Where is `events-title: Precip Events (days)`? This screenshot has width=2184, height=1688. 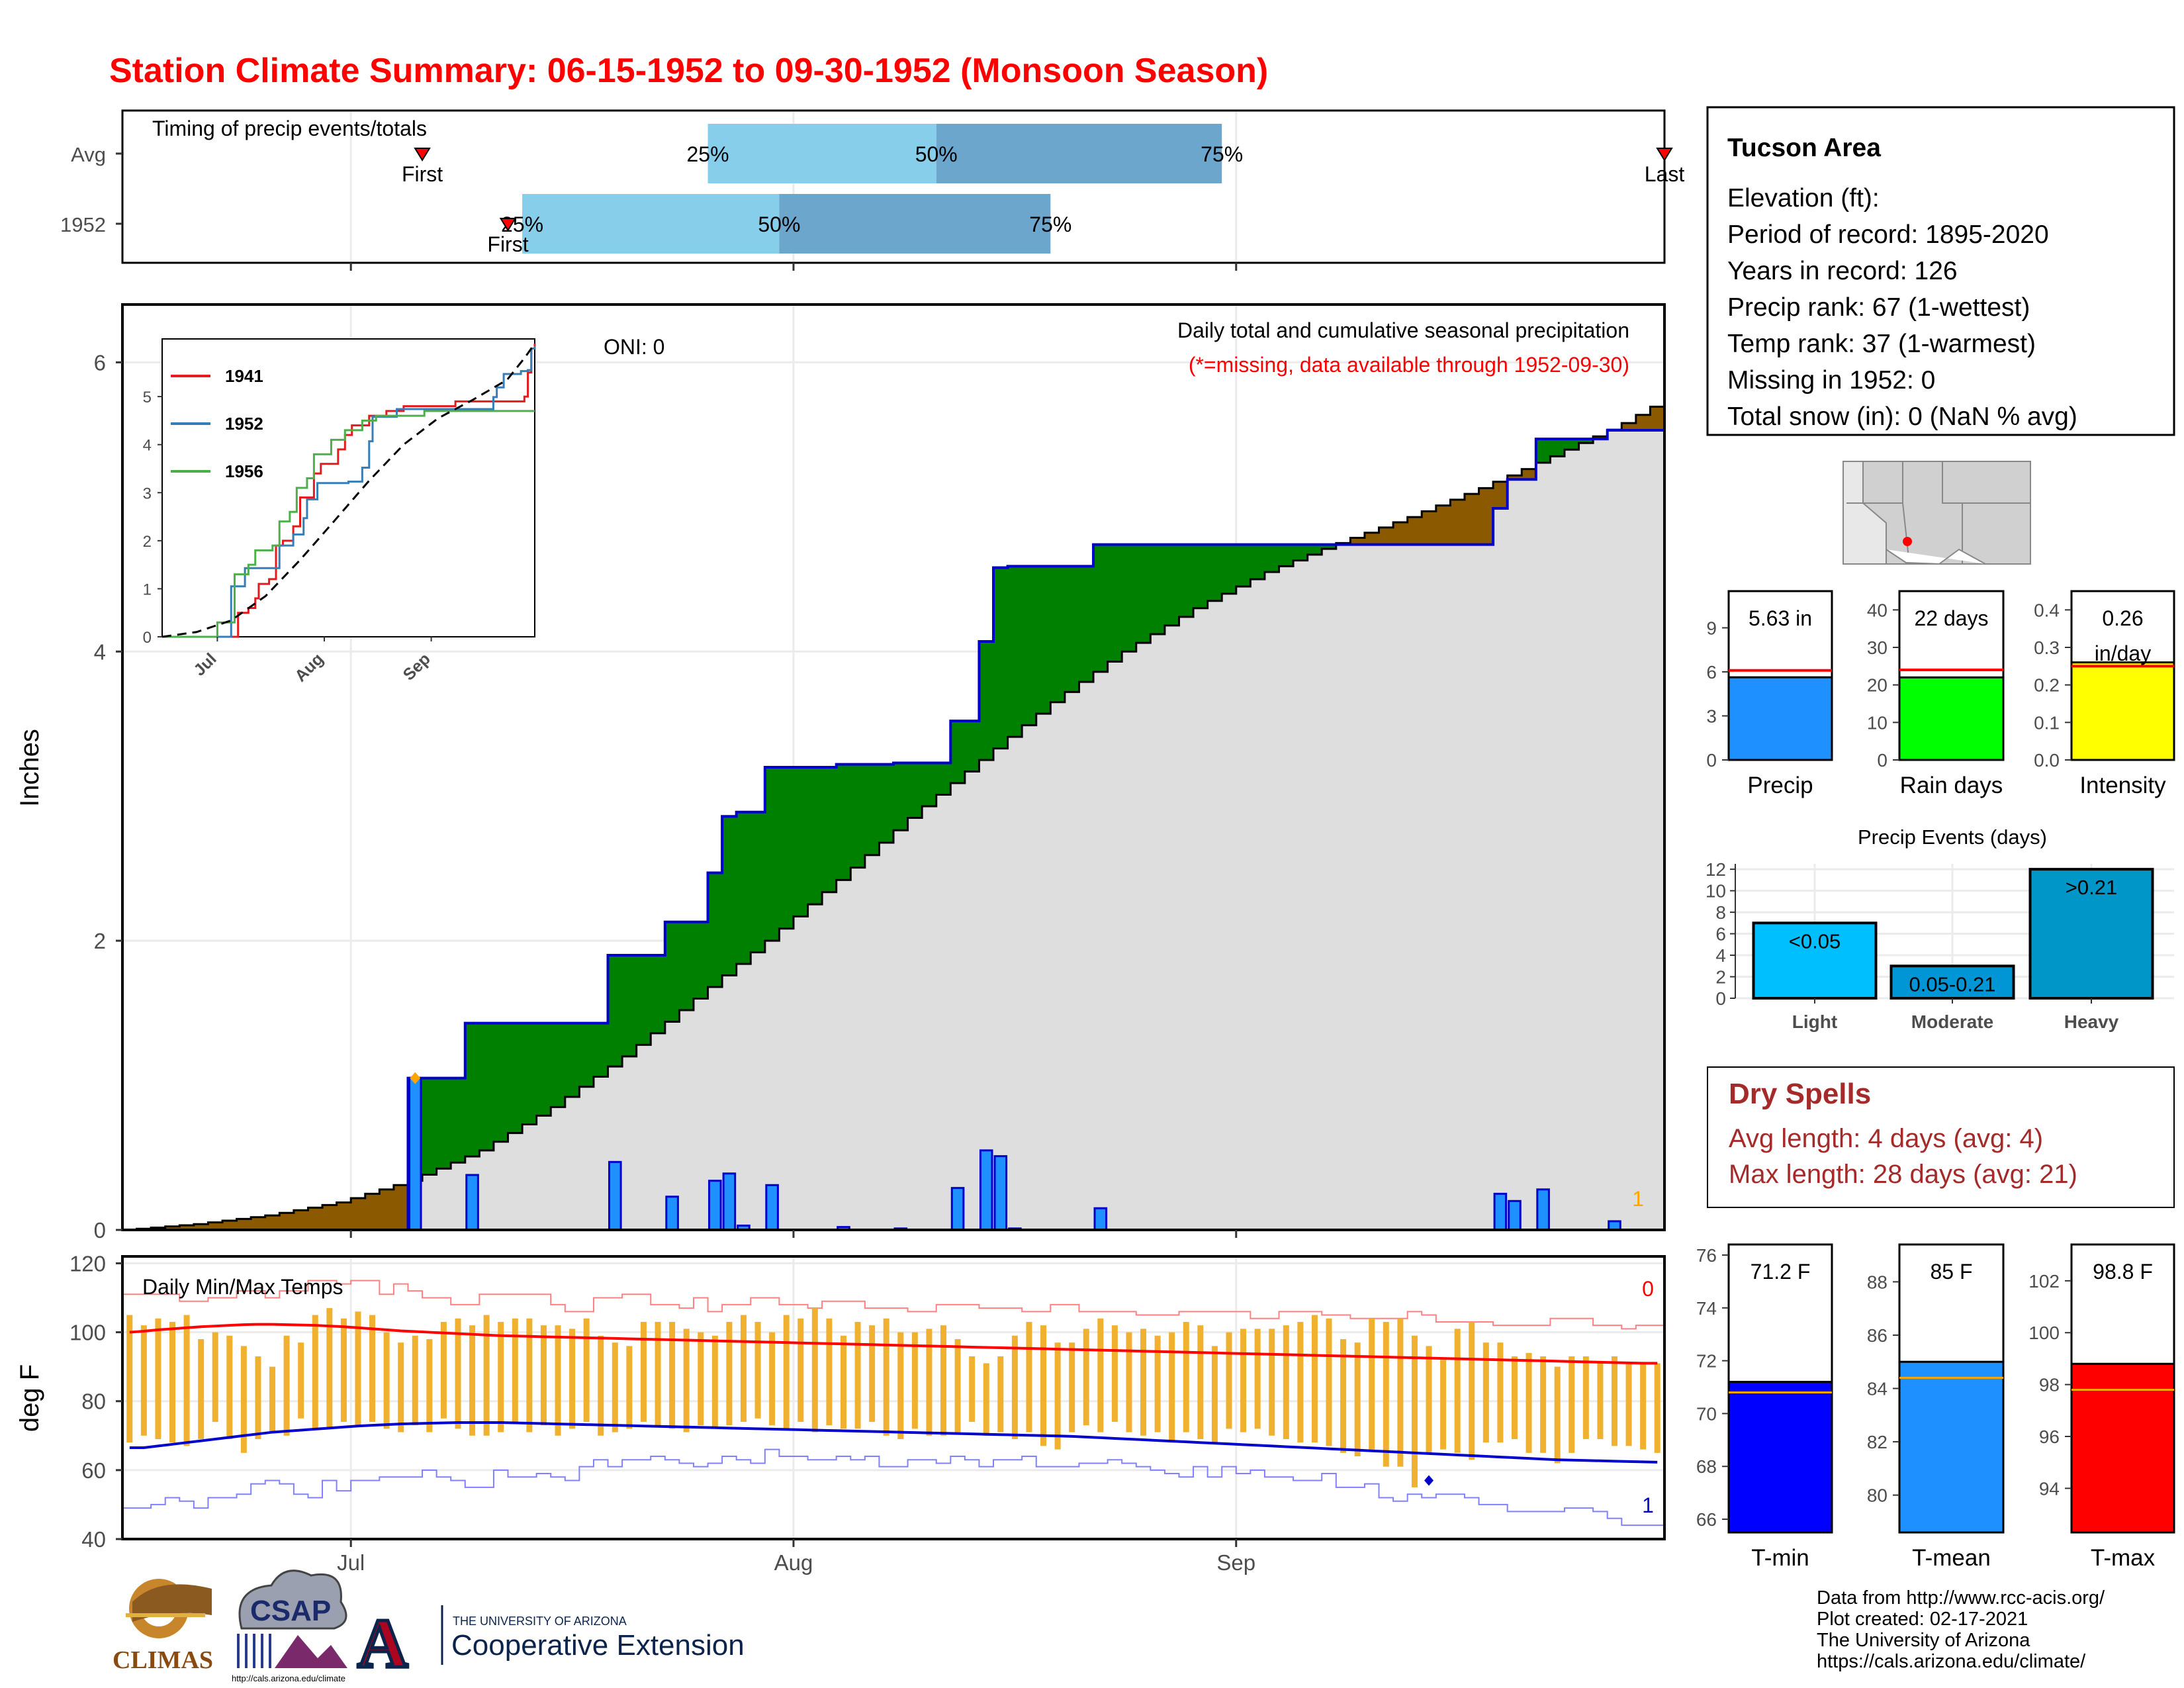 events-title: Precip Events (days) is located at coordinates (1952, 837).